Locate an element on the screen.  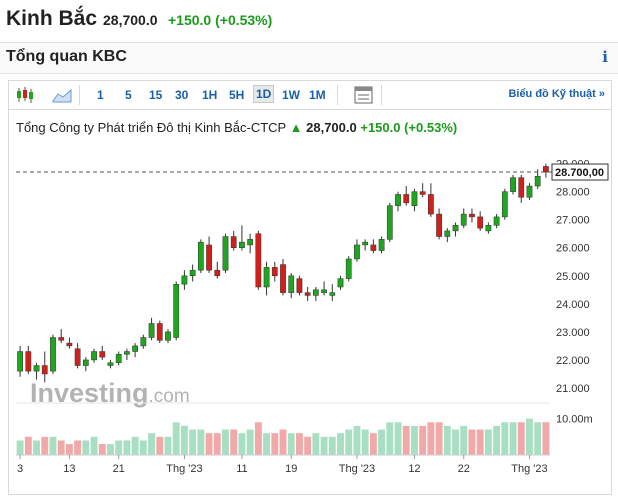
y-tick-label: 26.000 is located at coordinates (573, 249).